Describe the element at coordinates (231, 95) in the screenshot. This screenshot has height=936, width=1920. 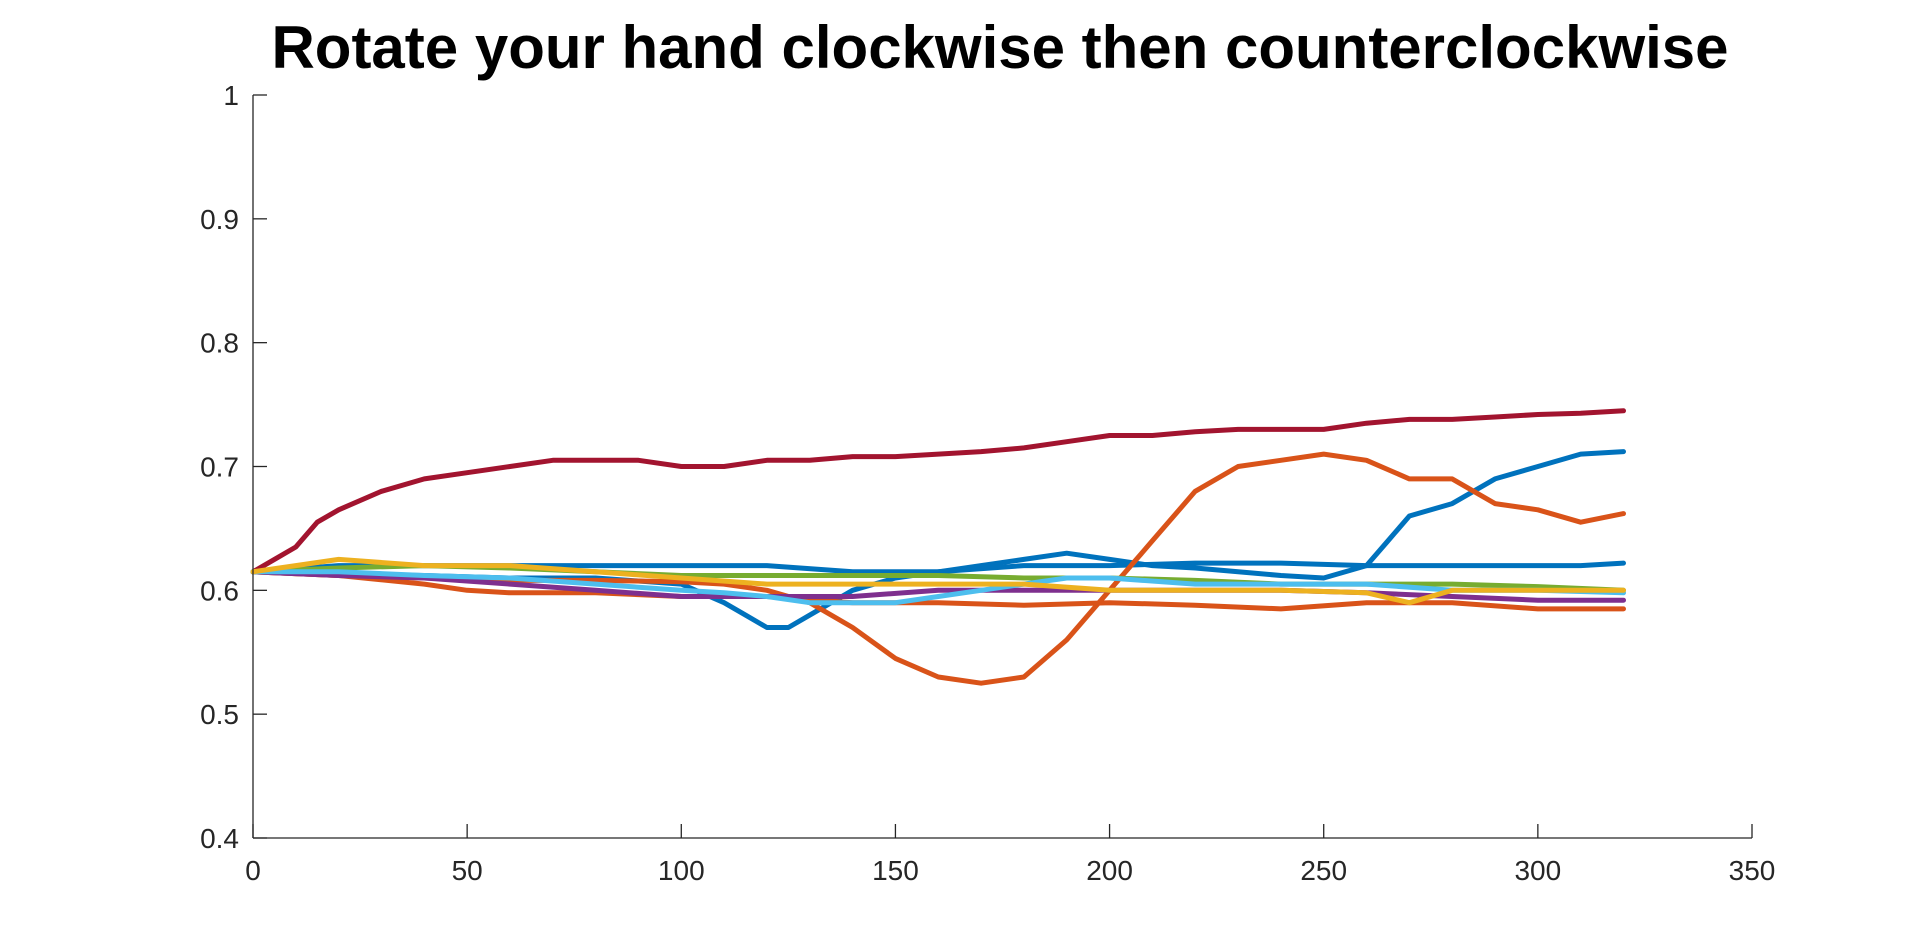
I see `y-tick-label: 1` at that location.